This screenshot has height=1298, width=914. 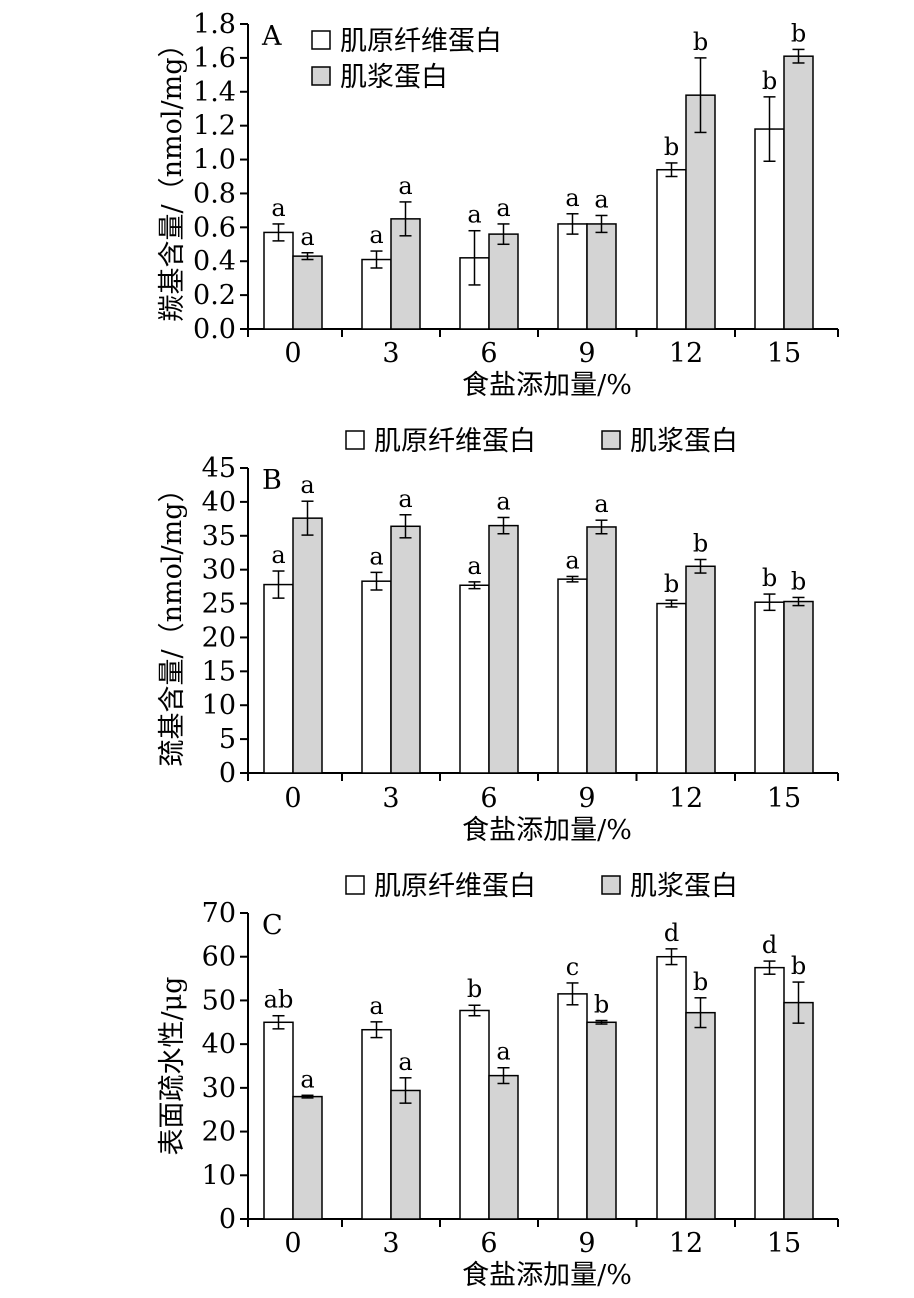 I want to click on y-tick-label: 0.8, so click(x=214, y=193).